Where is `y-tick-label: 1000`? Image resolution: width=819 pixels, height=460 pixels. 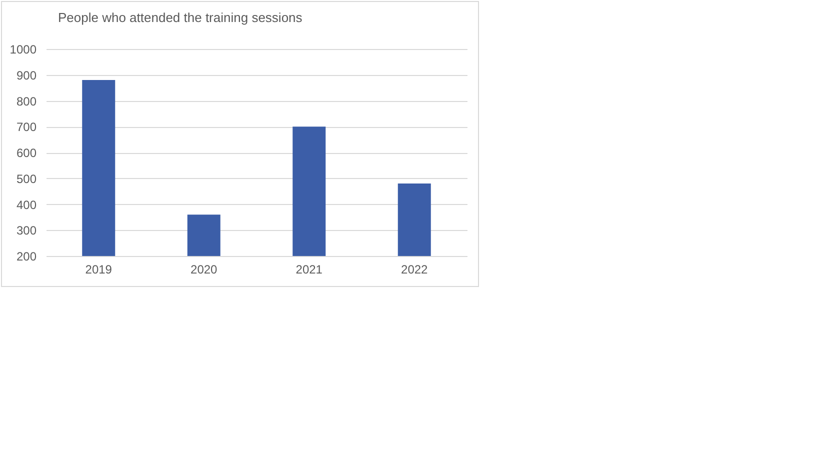
y-tick-label: 1000 is located at coordinates (23, 49).